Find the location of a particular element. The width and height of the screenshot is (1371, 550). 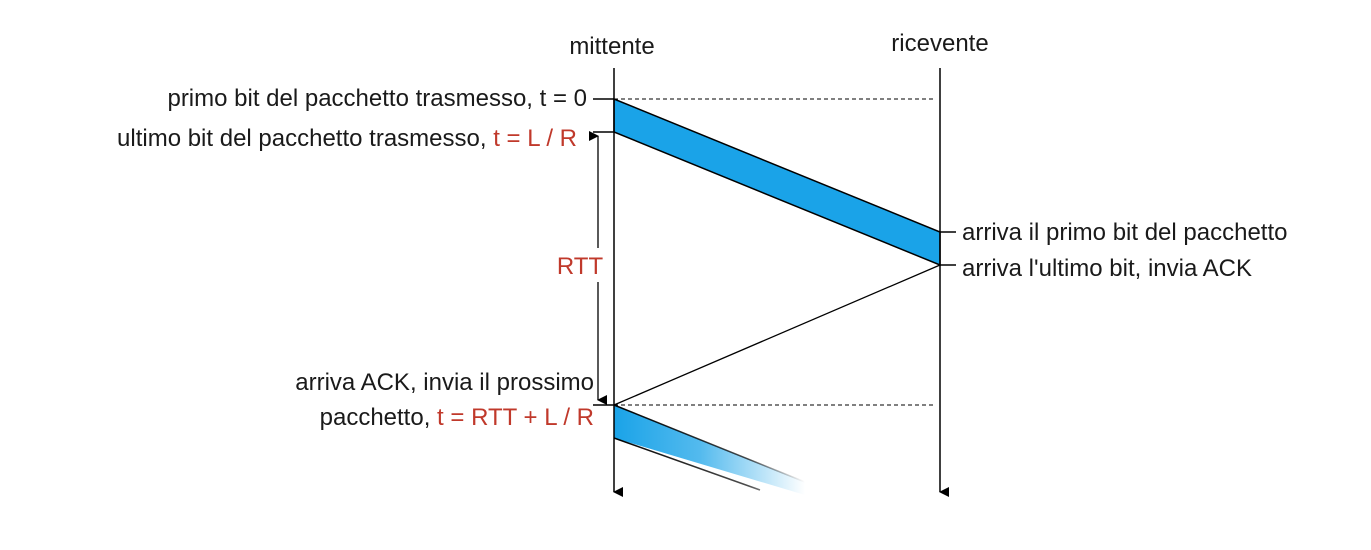

rtt-label-background is located at coordinates (578, 265).